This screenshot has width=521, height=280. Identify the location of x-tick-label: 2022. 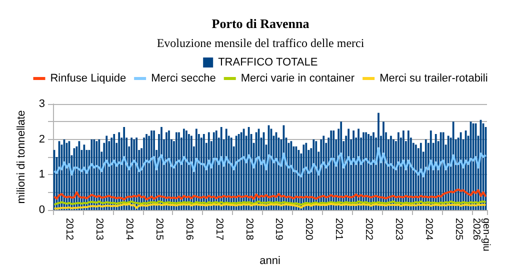
(368, 229).